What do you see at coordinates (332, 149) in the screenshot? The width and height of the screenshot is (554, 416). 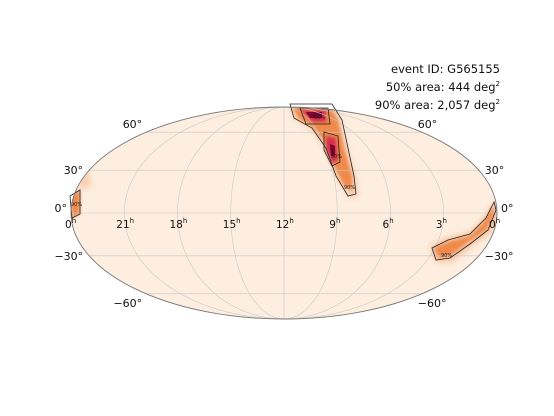 I see `contour-50-north-b` at bounding box center [332, 149].